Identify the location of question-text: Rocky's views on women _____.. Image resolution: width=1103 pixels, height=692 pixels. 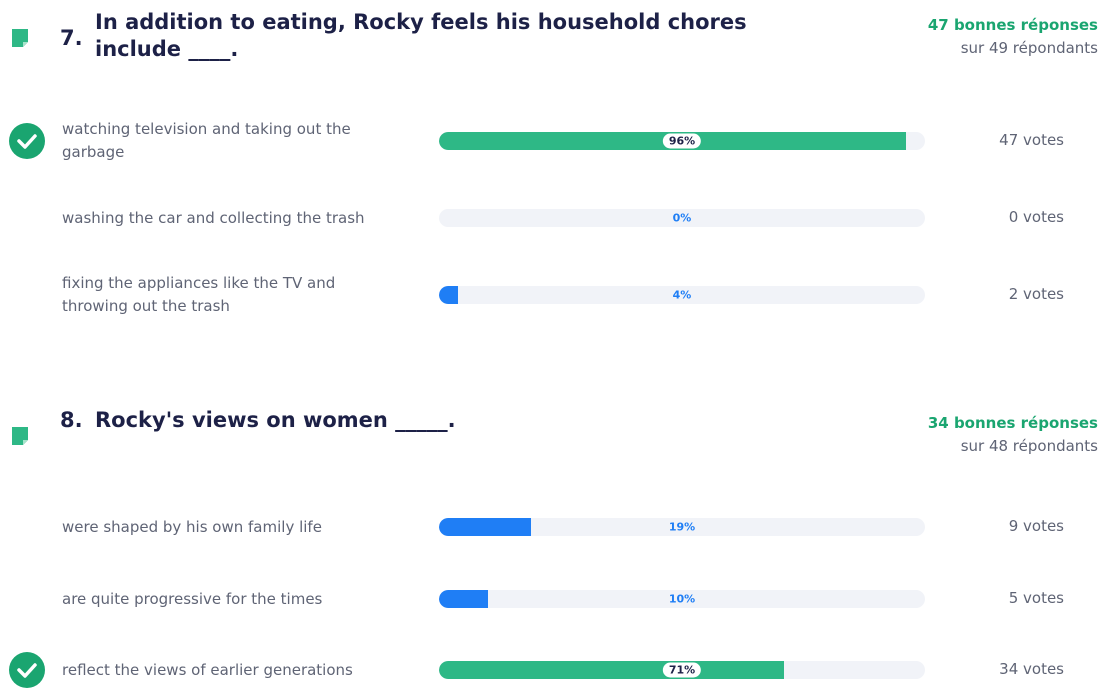
(275, 420).